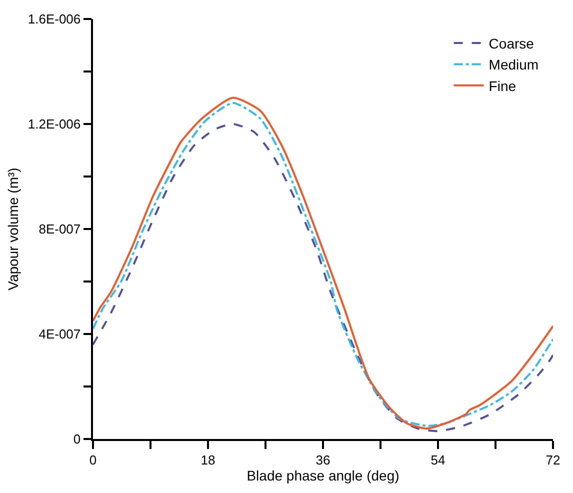  I want to click on y-tick-label: 4E-007, so click(59, 334).